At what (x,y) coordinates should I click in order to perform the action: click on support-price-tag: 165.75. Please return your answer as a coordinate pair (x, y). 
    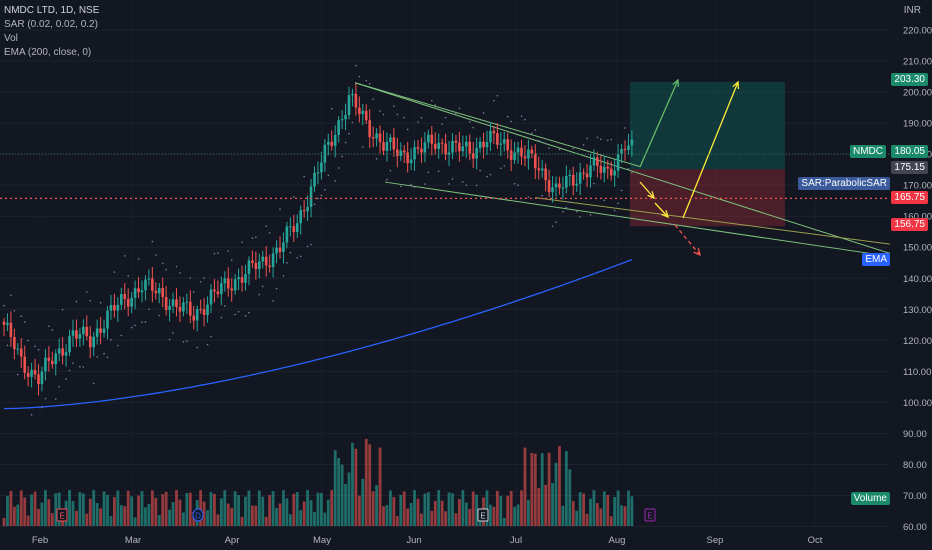
    Looking at the image, I should click on (909, 197).